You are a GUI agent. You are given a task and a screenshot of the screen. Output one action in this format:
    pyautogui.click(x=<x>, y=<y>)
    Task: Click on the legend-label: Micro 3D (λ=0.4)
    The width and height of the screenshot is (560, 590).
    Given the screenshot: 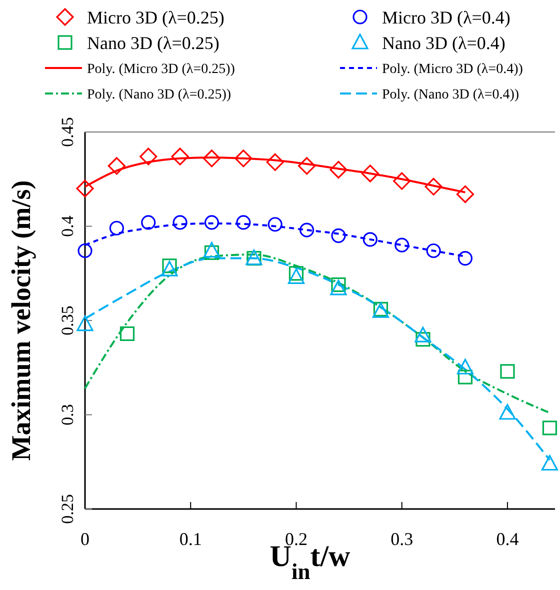 What is the action you would take?
    pyautogui.click(x=446, y=17)
    